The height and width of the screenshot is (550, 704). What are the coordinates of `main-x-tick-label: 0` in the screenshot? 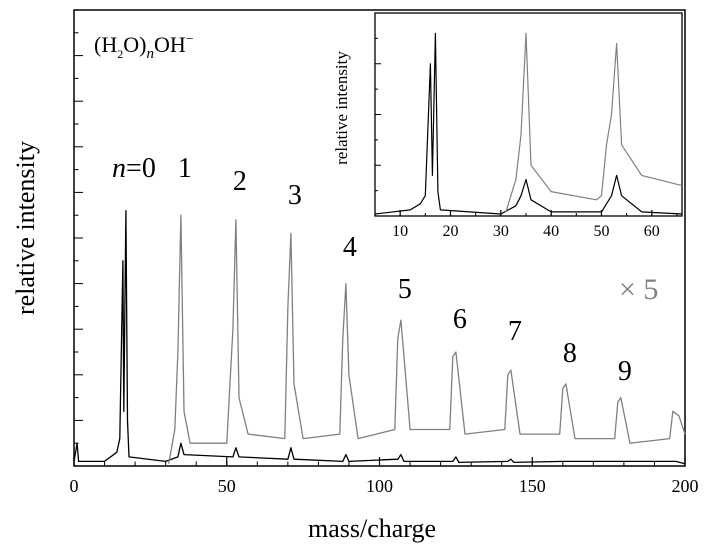 It's located at (74, 486).